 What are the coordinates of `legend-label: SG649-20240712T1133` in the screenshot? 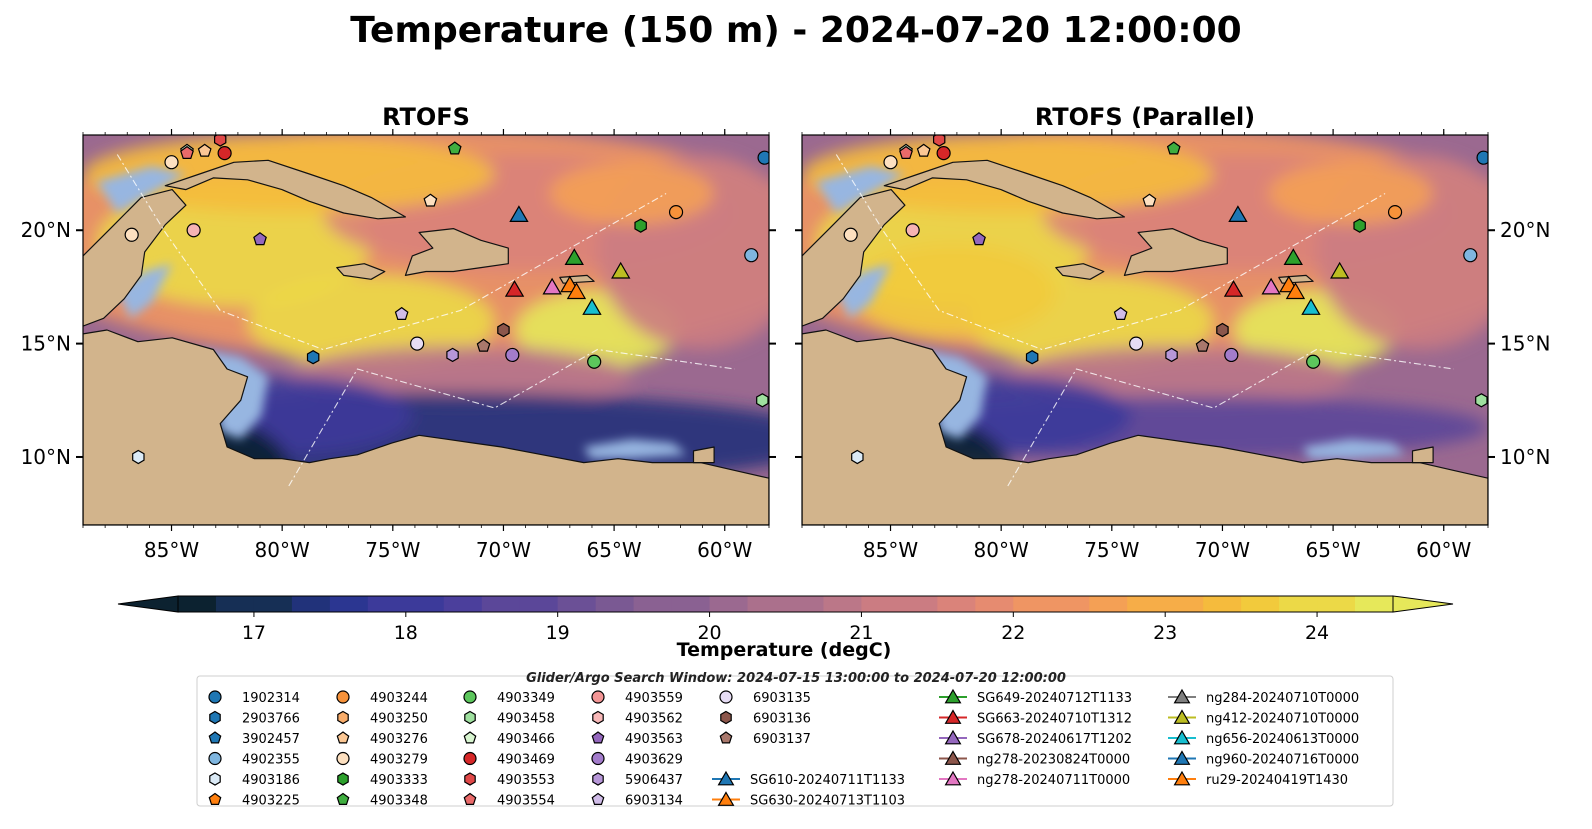 It's located at (1054, 698).